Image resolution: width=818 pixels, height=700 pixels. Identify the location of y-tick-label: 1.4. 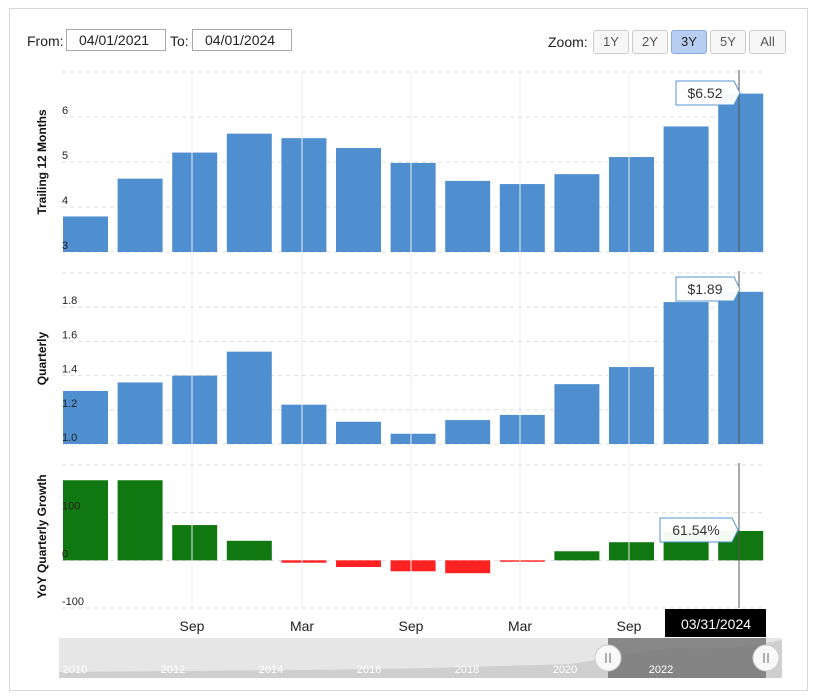
(69, 370).